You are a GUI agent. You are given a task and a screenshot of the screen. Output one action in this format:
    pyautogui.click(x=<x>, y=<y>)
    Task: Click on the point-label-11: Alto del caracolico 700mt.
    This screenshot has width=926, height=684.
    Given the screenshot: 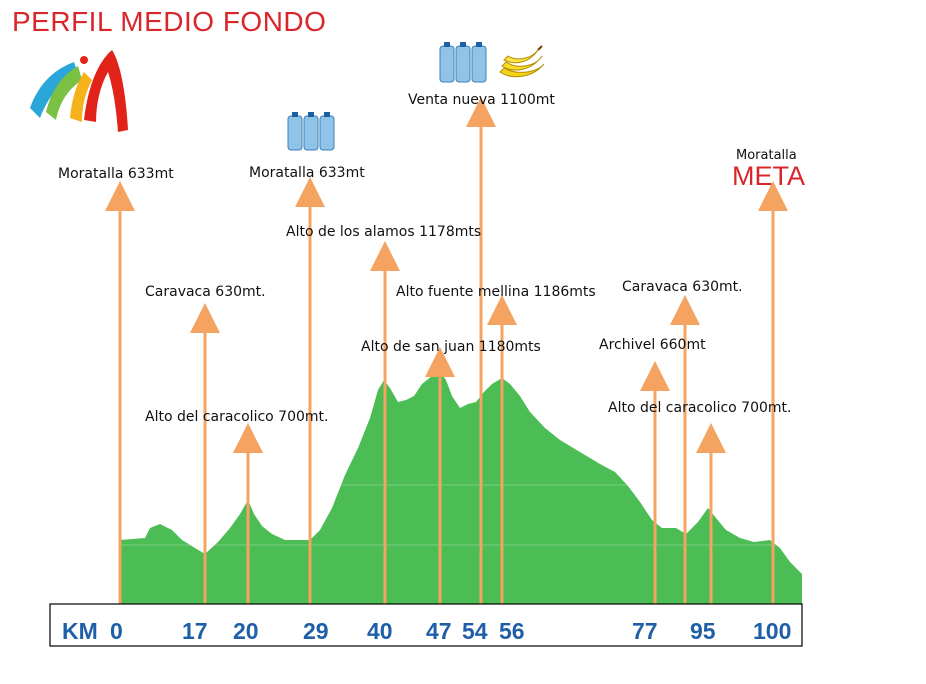 What is the action you would take?
    pyautogui.click(x=699, y=408)
    